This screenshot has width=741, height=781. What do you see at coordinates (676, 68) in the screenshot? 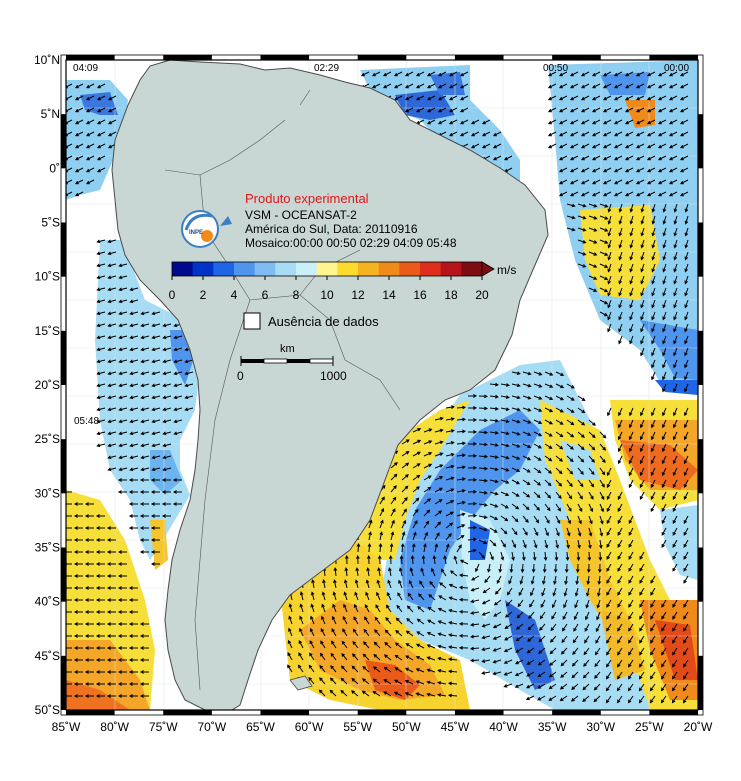
I see `pass-time-0000: 00:00` at bounding box center [676, 68].